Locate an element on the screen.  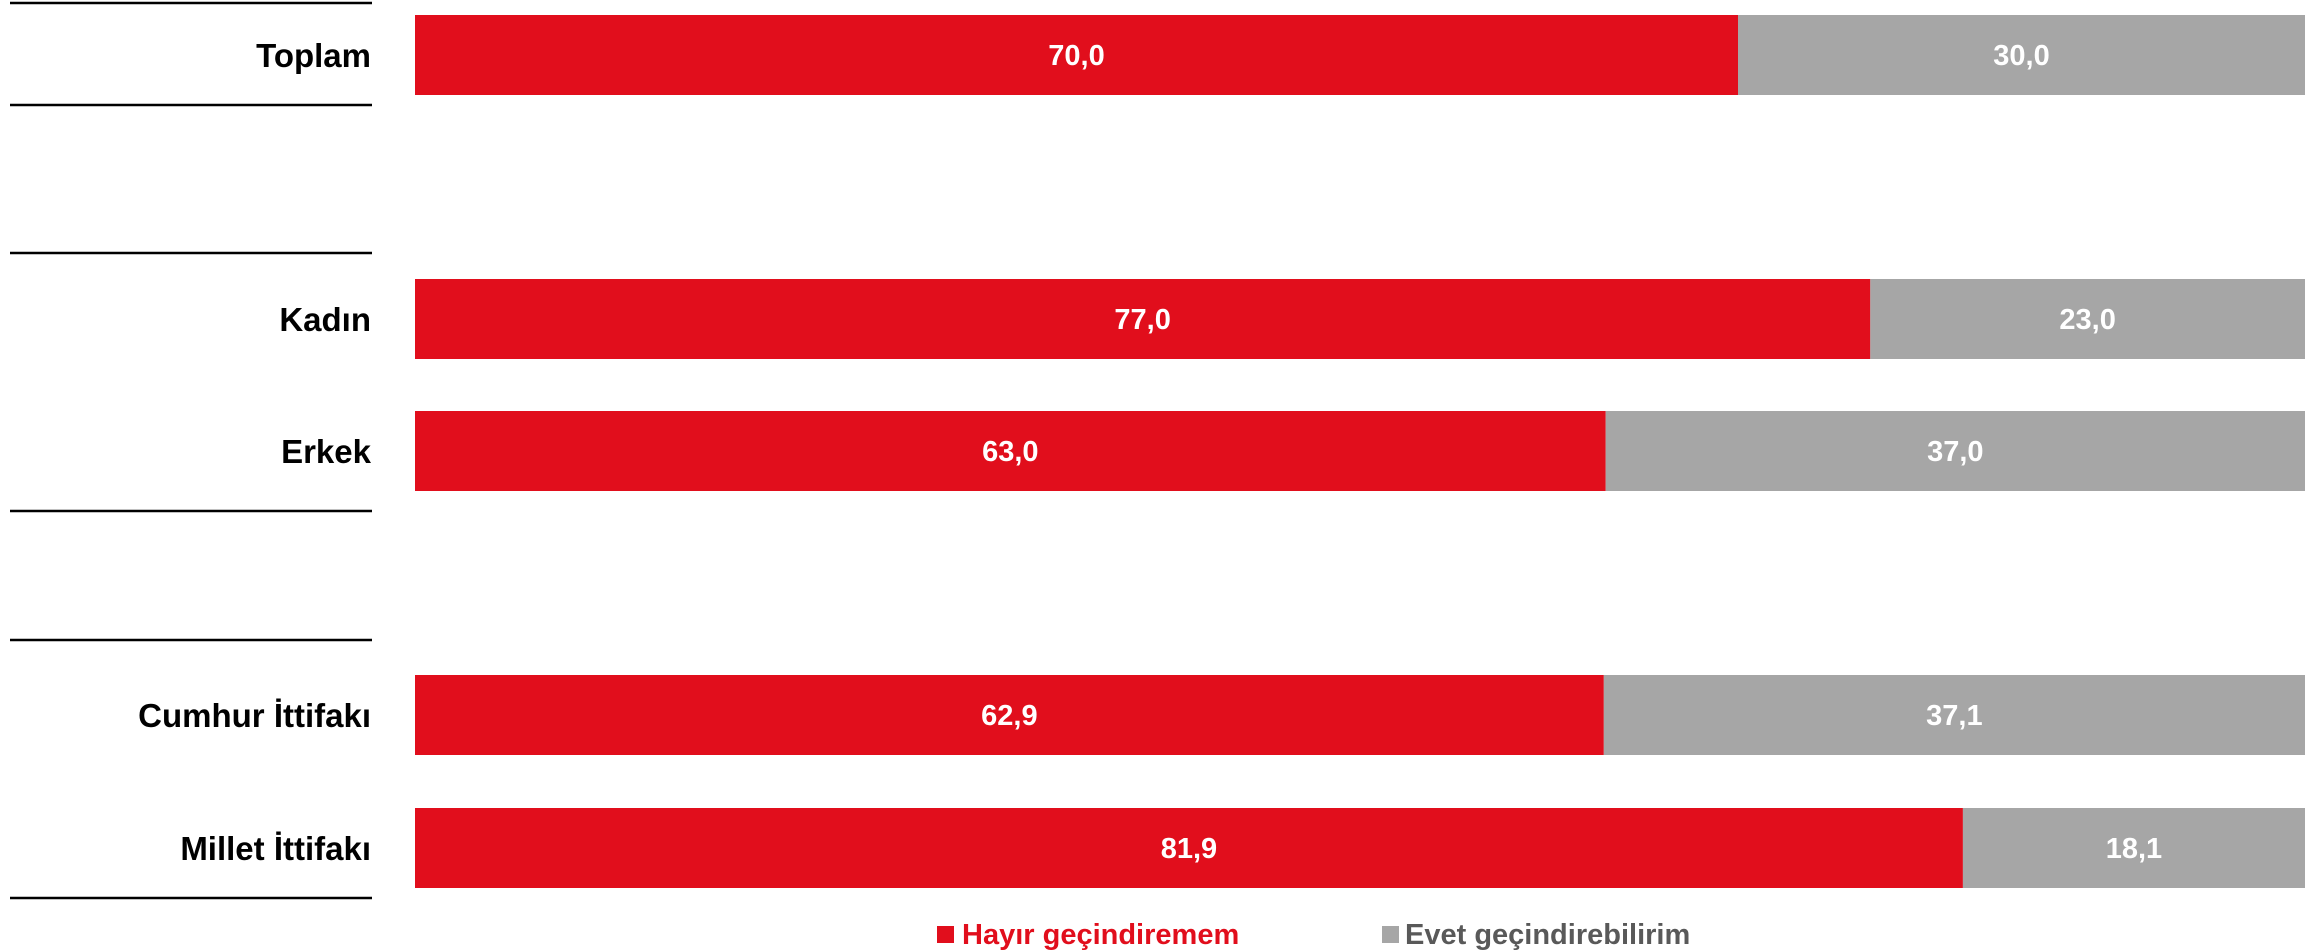
value-label-evet-kadin: 23,0 is located at coordinates (2087, 320).